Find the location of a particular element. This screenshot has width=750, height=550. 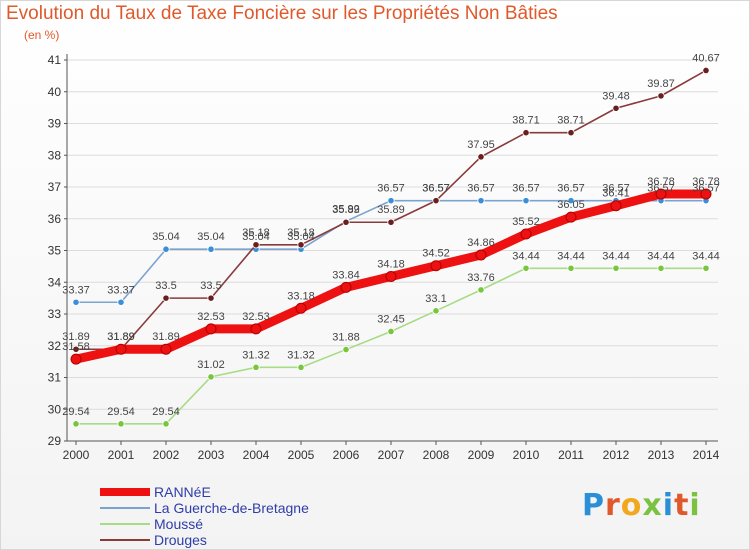

x-tick-label: 2009 is located at coordinates (481, 455).